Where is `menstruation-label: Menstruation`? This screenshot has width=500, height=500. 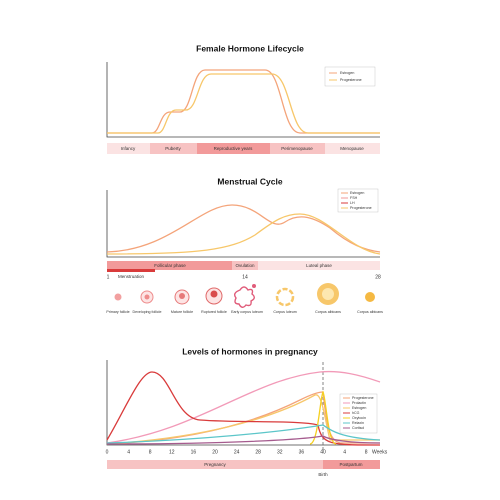 menstruation-label: Menstruation is located at coordinates (131, 276).